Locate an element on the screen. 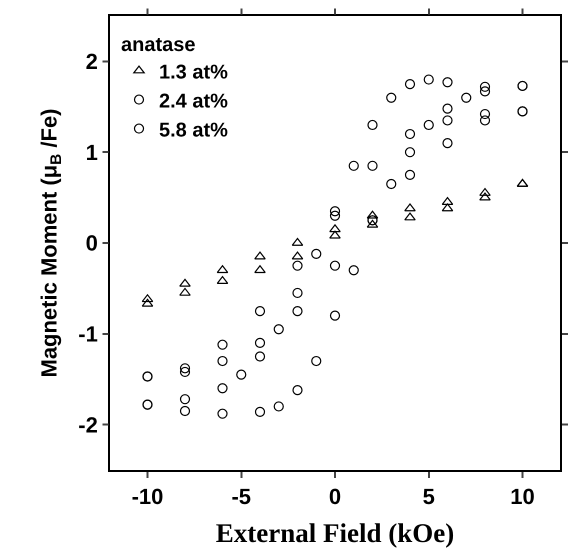 Image resolution: width=576 pixels, height=560 pixels. x-tick-label: 0 is located at coordinates (335, 497).